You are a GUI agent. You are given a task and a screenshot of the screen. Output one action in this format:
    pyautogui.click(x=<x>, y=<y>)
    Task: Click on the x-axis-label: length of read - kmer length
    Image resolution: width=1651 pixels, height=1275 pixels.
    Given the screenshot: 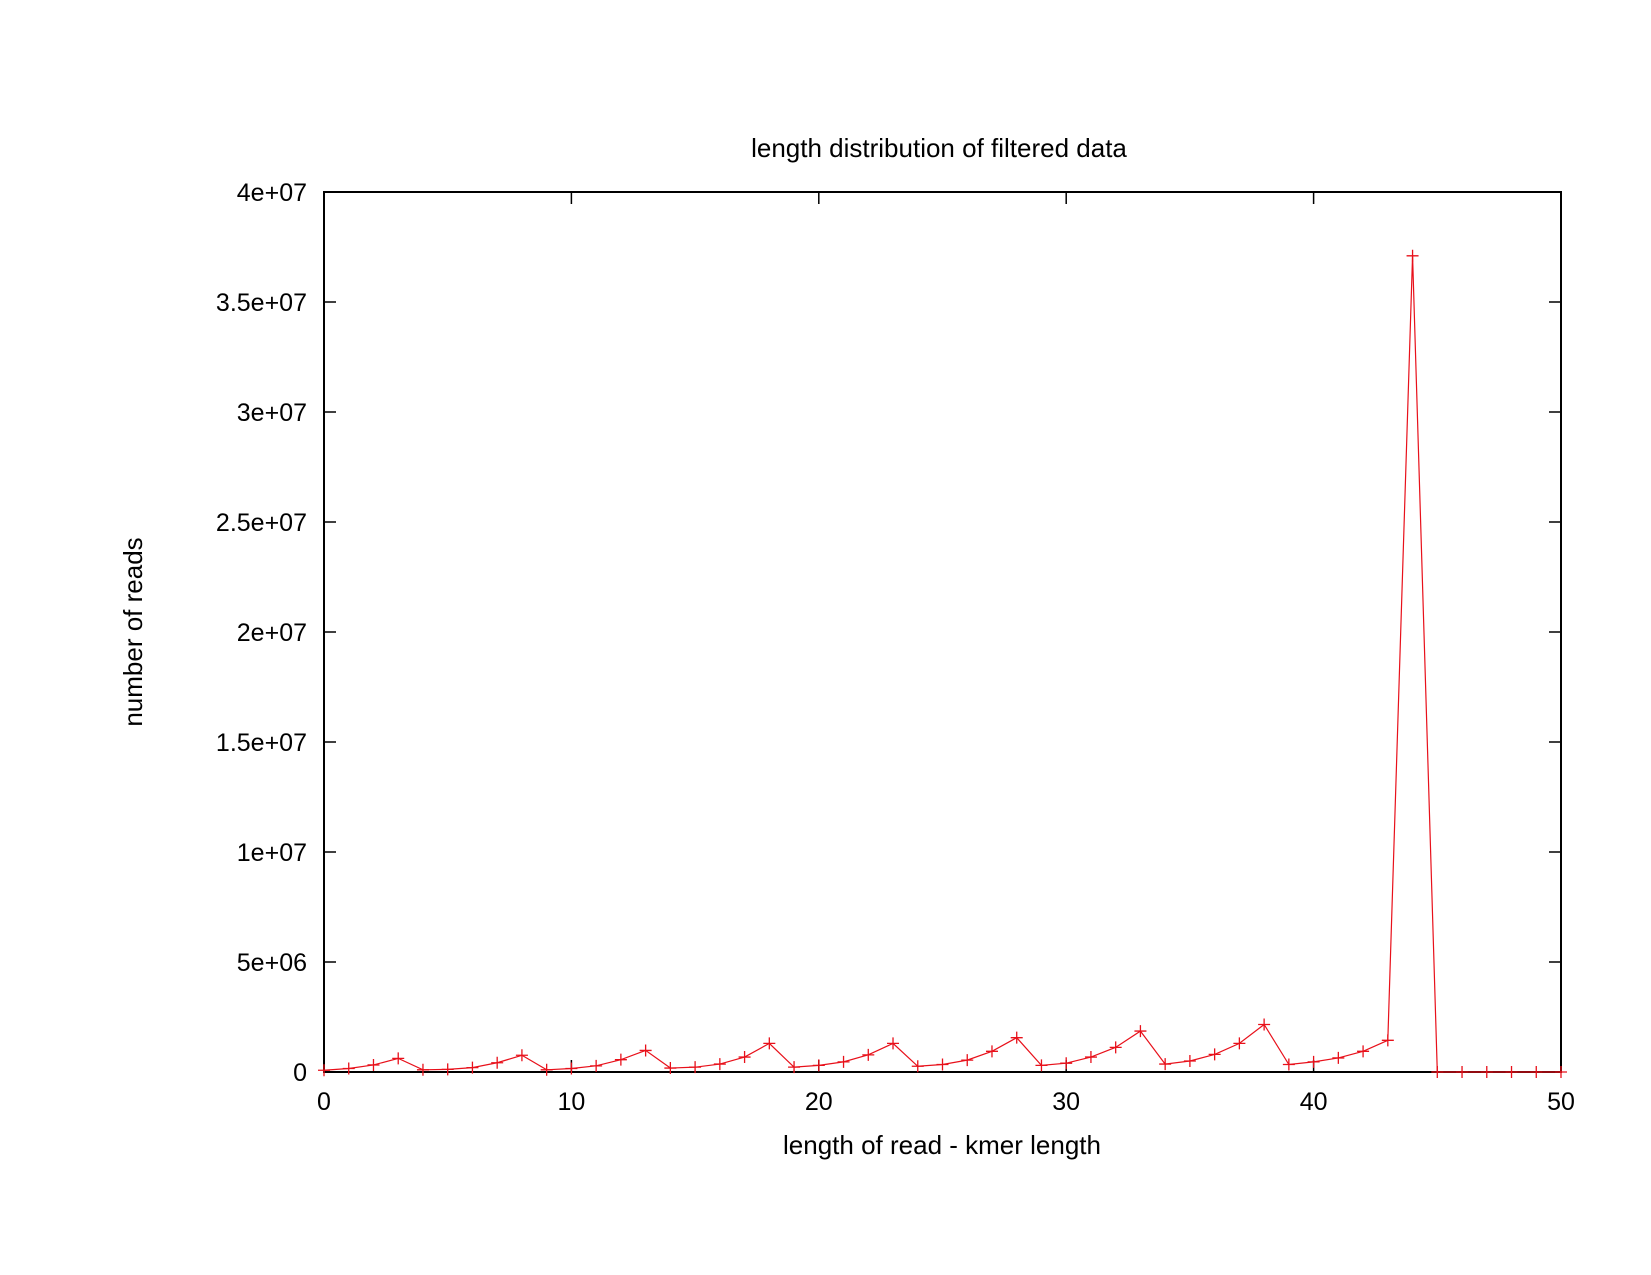 What is the action you would take?
    pyautogui.click(x=942, y=1145)
    